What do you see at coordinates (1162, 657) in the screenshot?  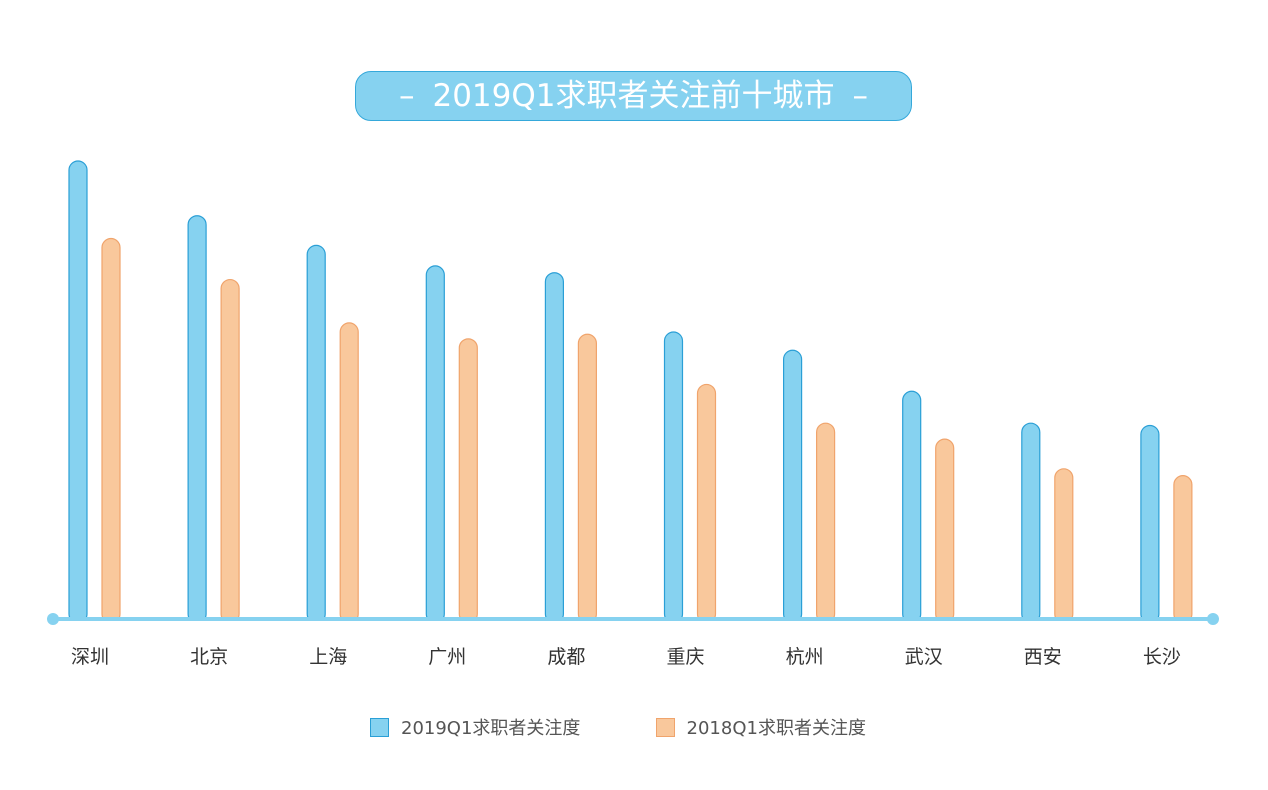 I see `x-tick-label: 长沙` at bounding box center [1162, 657].